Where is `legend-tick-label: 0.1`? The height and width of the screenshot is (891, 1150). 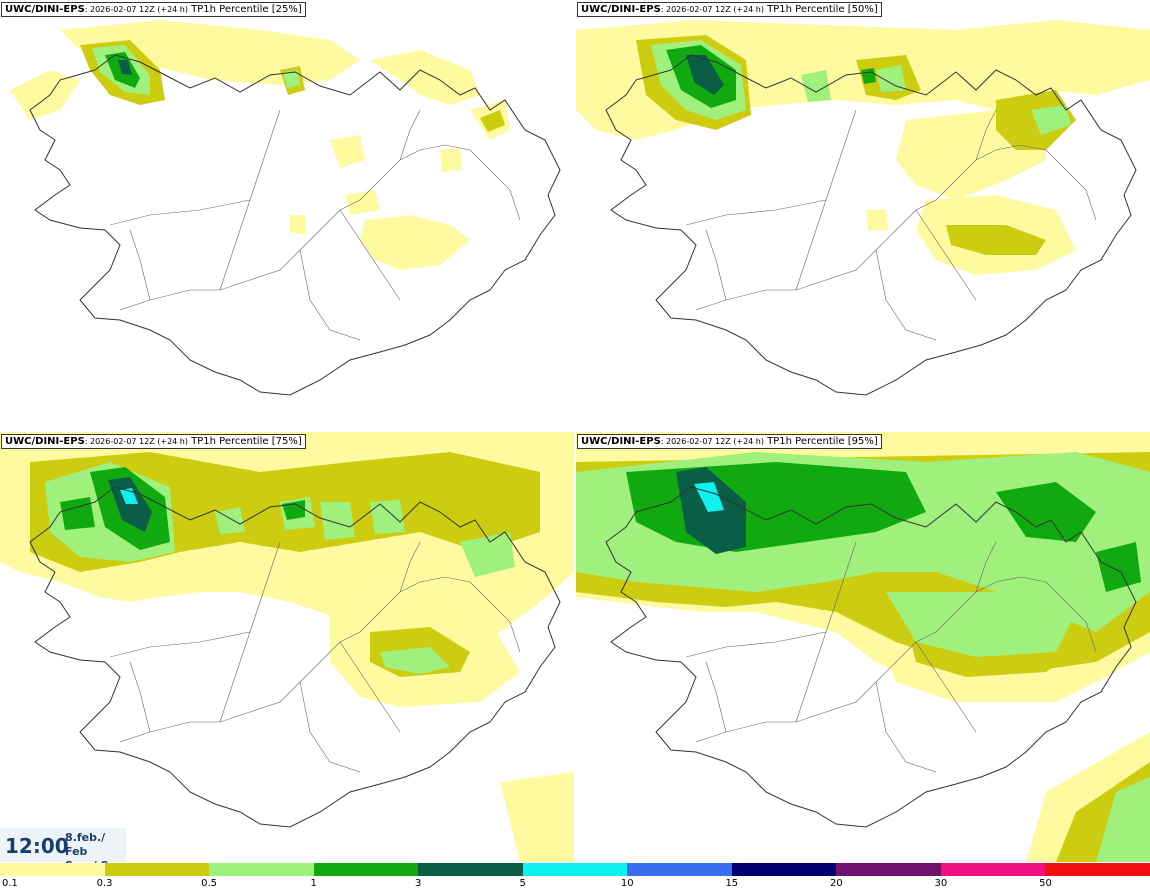
legend-tick-label: 0.1 is located at coordinates (10, 883).